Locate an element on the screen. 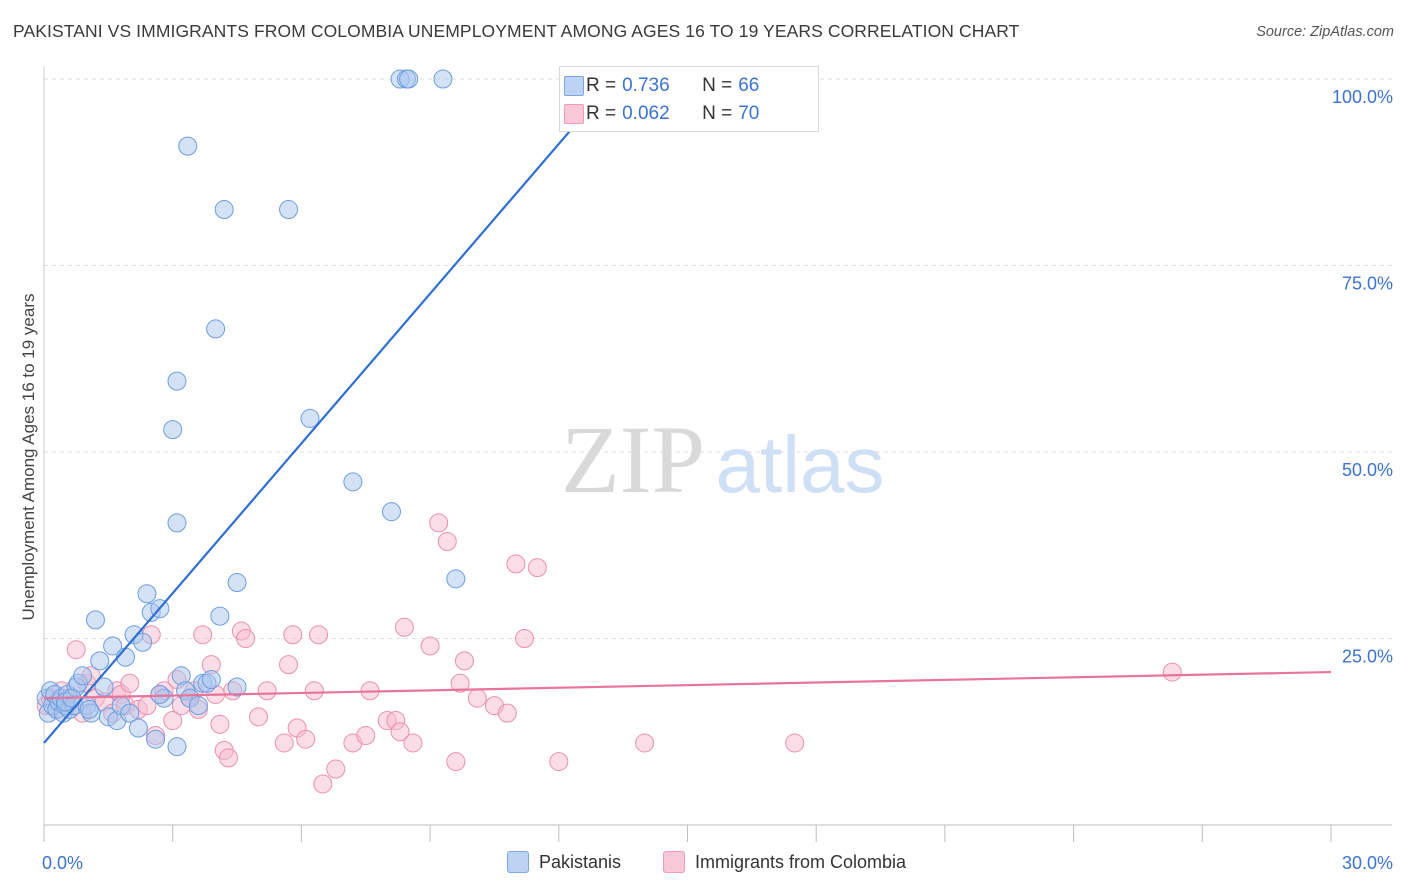 Image resolution: width=1406 pixels, height=892 pixels. legend-row-pakistanis: R = 0.736 N = 66 is located at coordinates (662, 86).